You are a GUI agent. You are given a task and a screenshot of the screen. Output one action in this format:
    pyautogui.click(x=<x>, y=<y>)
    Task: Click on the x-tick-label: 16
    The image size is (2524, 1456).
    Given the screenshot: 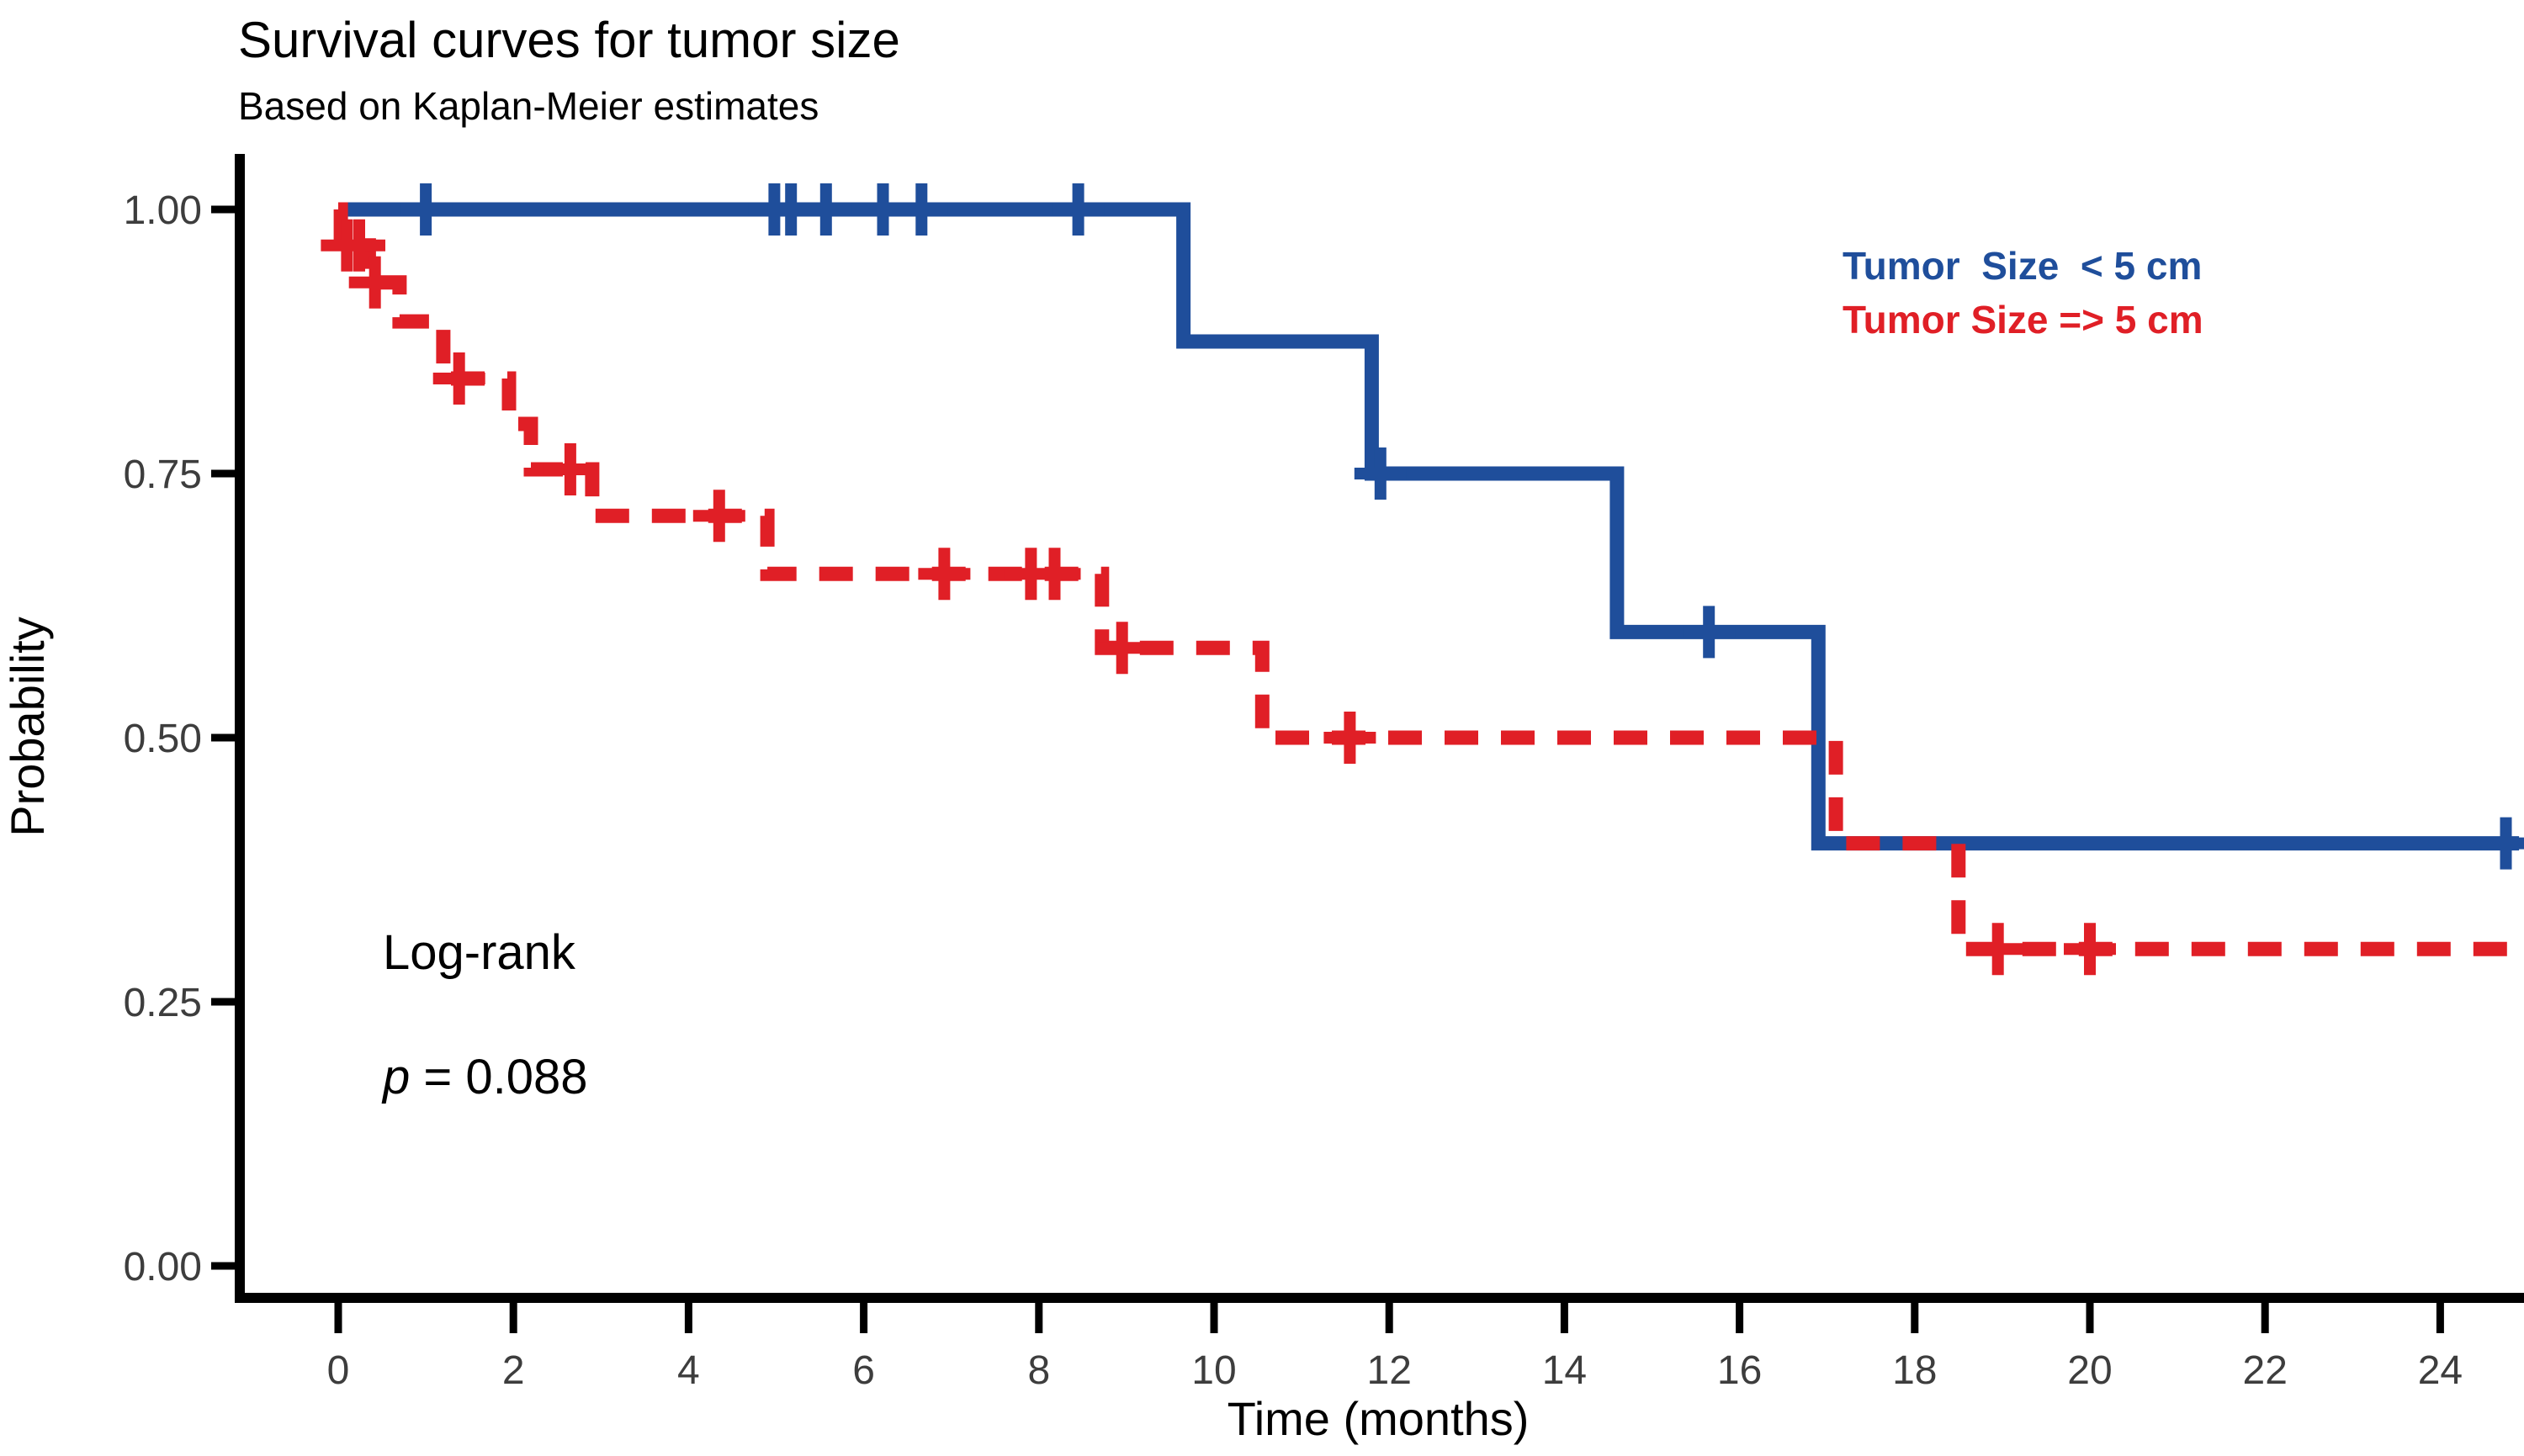 What is the action you would take?
    pyautogui.click(x=1740, y=1370)
    